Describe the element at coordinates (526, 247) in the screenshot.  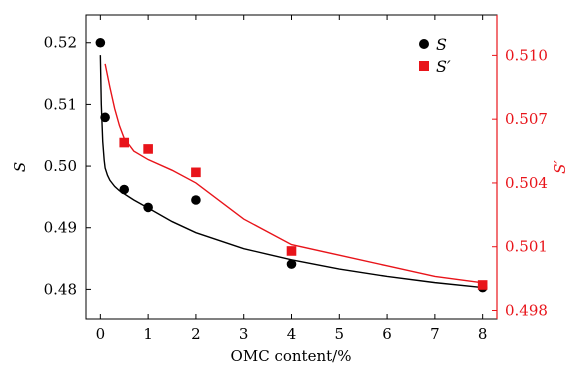
I see `right-y-tick-label: 0.501` at that location.